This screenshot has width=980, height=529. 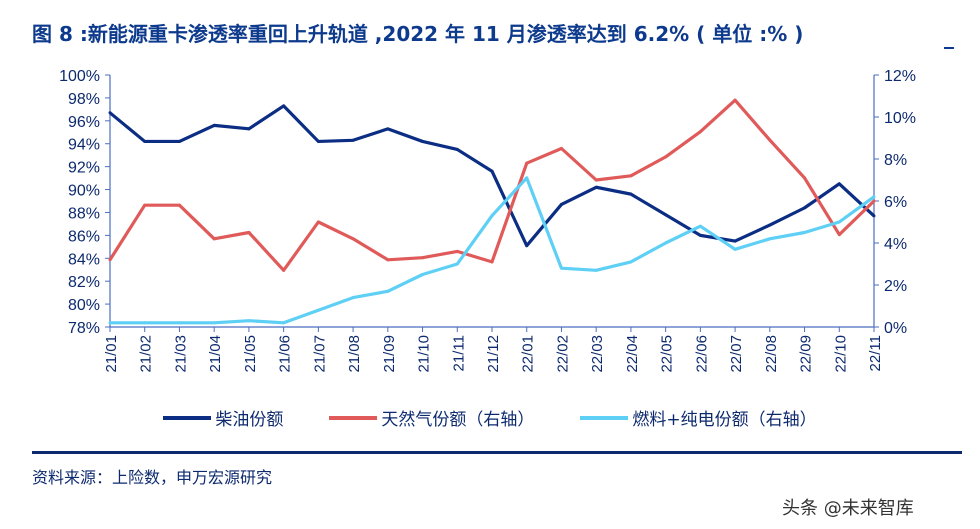 I want to click on x-tick-label: 22/01, so click(x=528, y=354).